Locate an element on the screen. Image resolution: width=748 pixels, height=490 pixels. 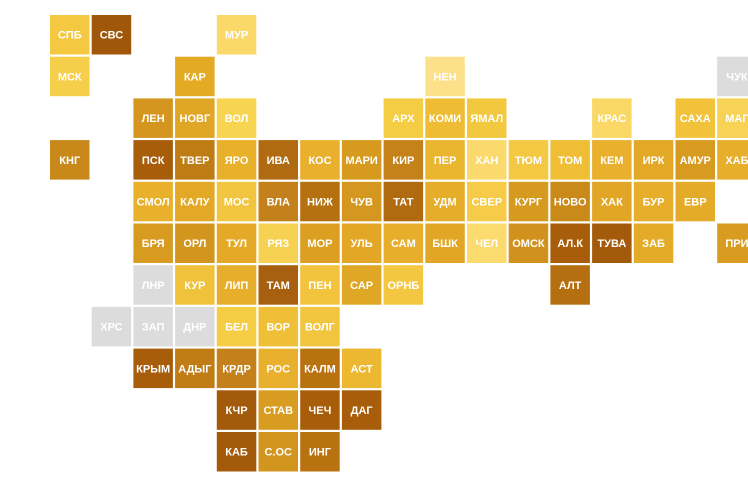
region-label: ХАН is located at coordinates (486, 161).